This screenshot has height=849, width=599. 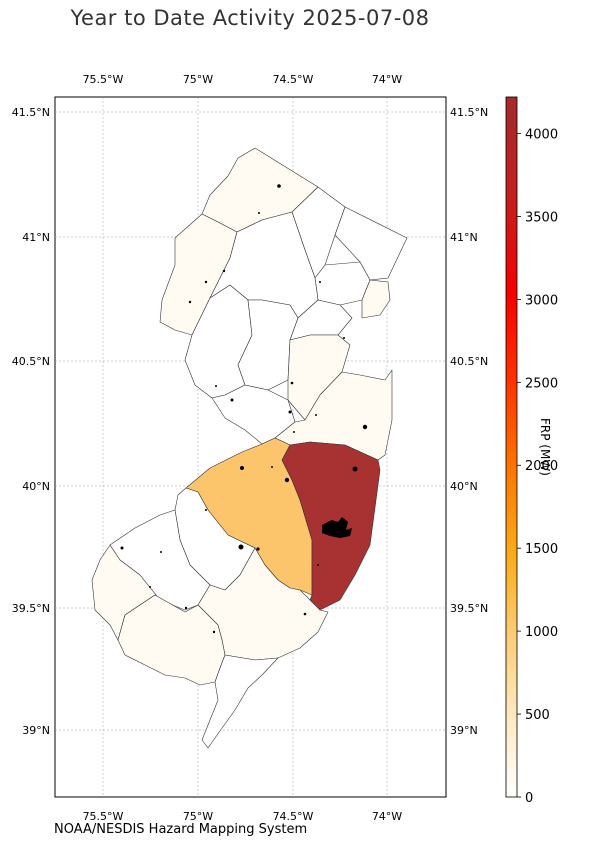 What do you see at coordinates (541, 632) in the screenshot?
I see `colorbar-tick-label: 1000` at bounding box center [541, 632].